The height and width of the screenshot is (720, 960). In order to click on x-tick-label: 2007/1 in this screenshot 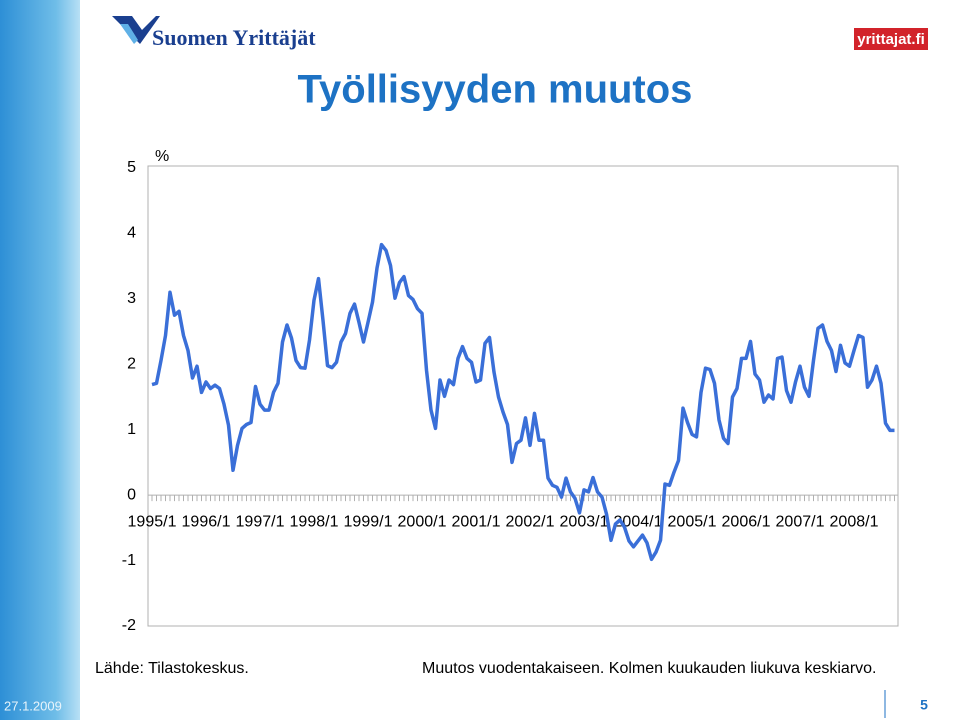, I will do `click(800, 521)`.